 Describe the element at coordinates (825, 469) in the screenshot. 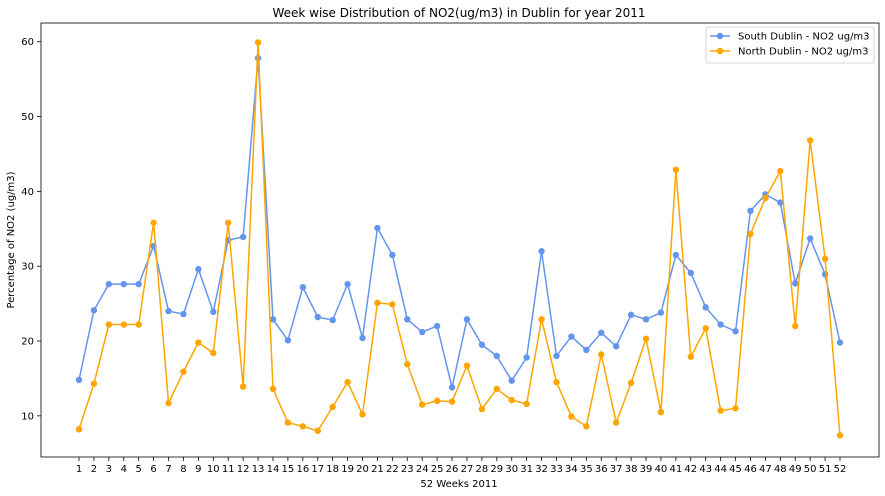

I see `x-tick-label: 51` at that location.